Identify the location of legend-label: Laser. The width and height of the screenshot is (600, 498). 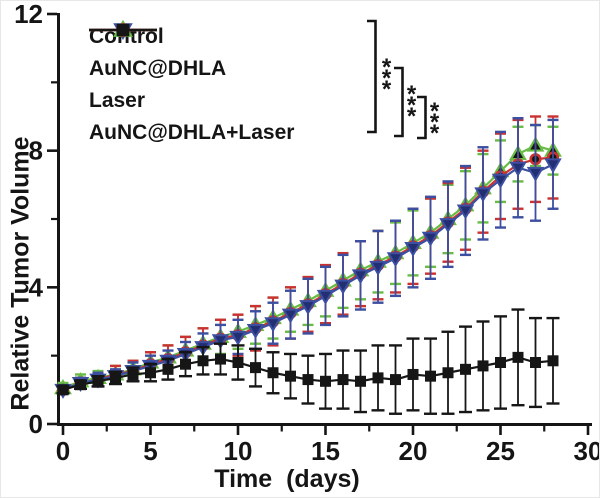
(117, 100).